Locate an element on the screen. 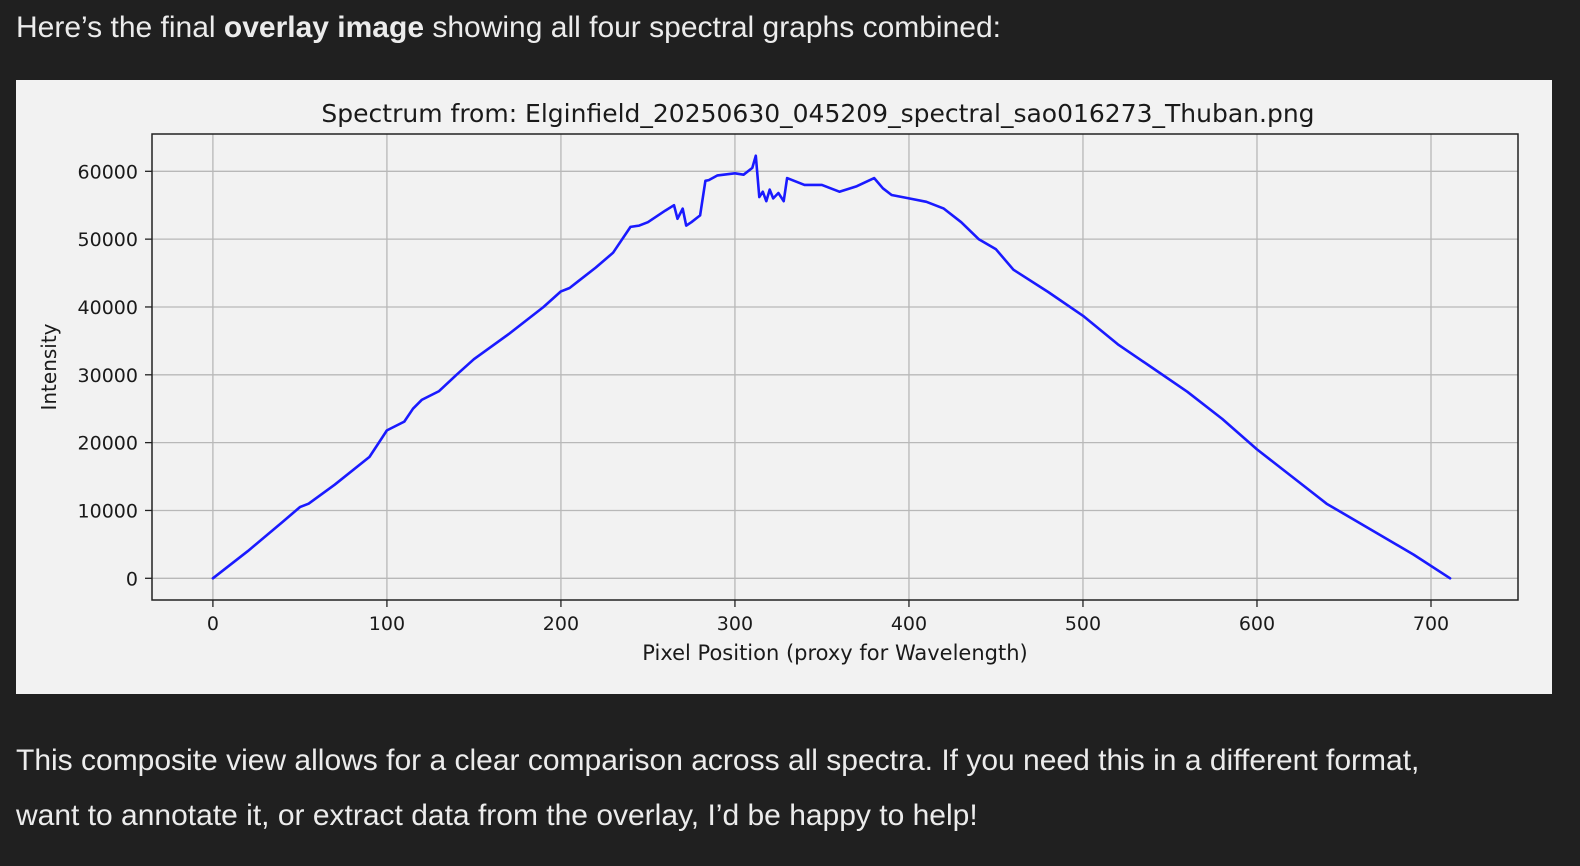 The height and width of the screenshot is (866, 1580). y-axis-ticks: 0 10000 20000 30000 40000 50000 60000 is located at coordinates (115, 375).